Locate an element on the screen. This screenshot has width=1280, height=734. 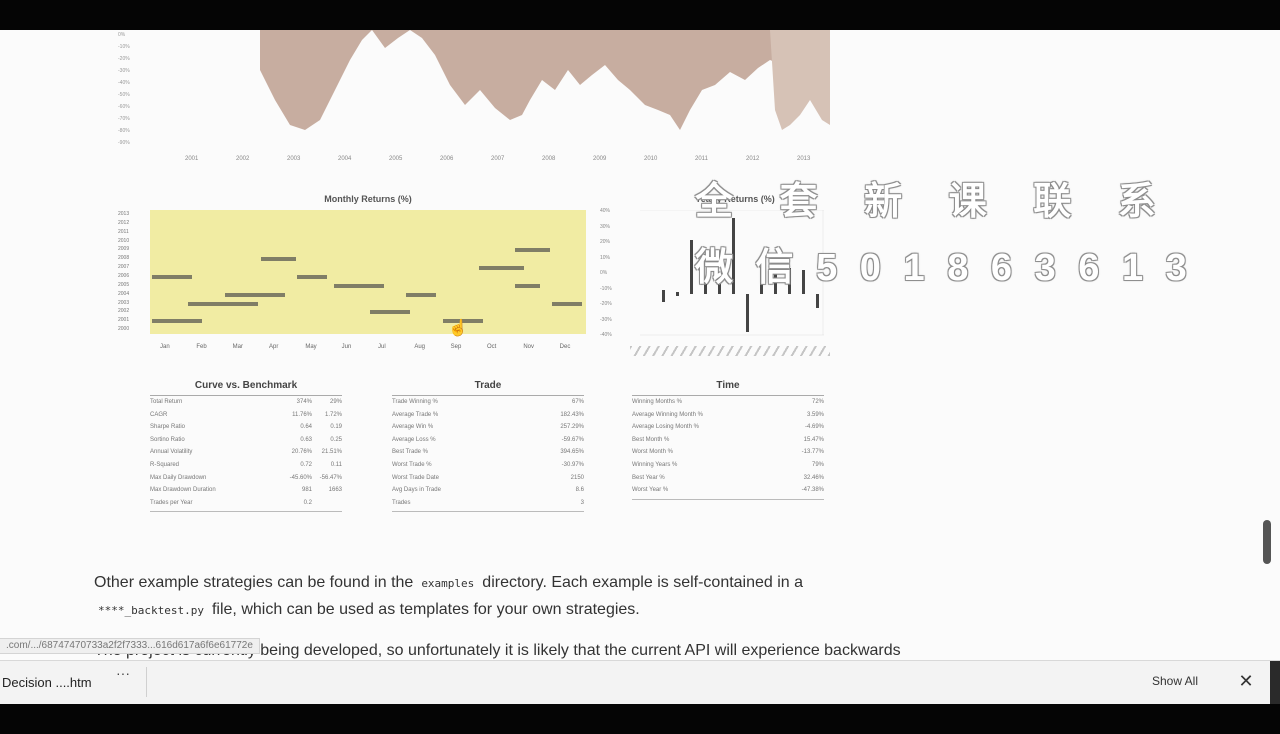
year-label: 2008 is located at coordinates (549, 159).